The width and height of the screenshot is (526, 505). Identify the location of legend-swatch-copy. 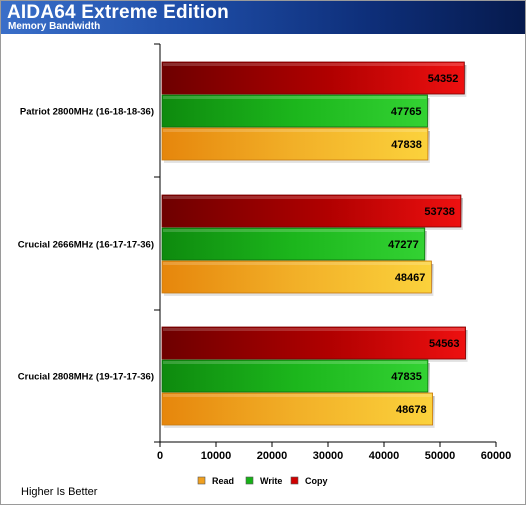
(294, 480).